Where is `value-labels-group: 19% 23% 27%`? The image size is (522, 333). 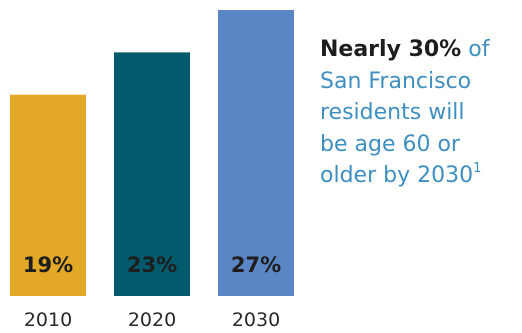
value-labels-group: 19% 23% 27% is located at coordinates (152, 265).